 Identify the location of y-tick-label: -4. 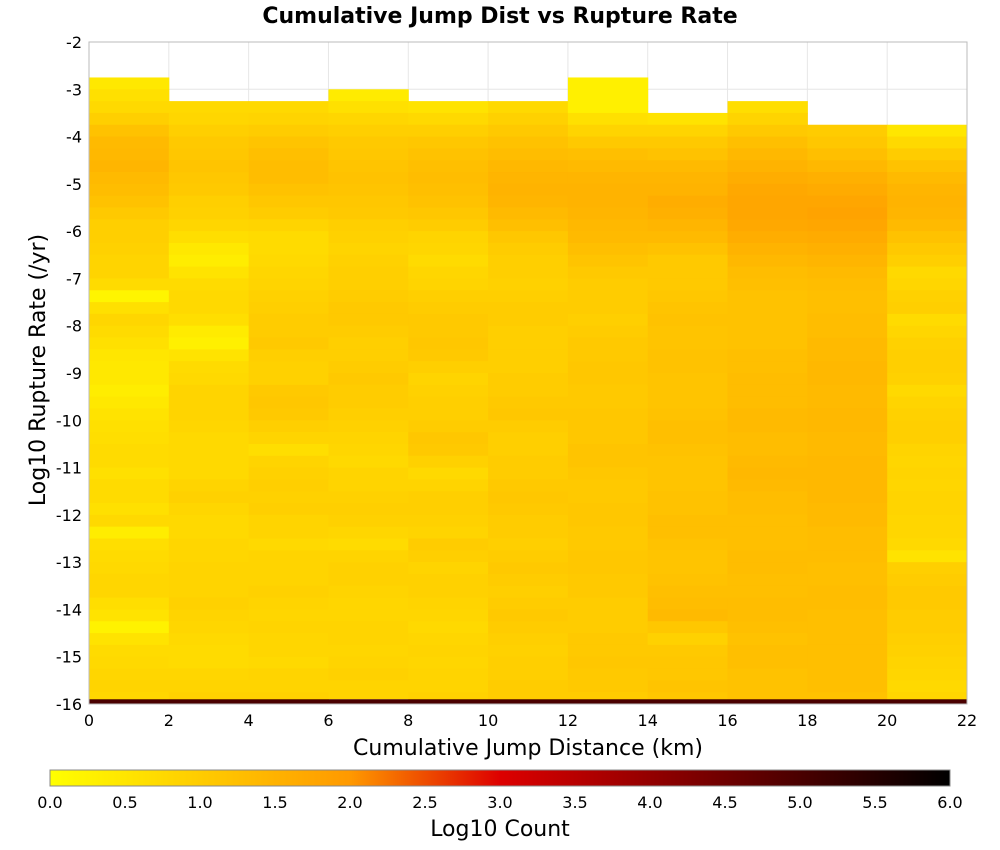
(74, 137).